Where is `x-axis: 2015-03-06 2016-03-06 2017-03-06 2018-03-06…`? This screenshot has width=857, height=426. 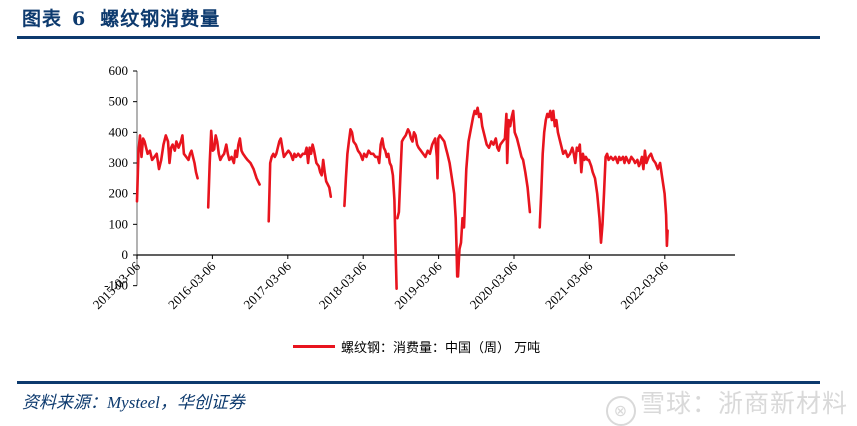 x-axis: 2015-03-06 2016-03-06 2017-03-06 2018-03-06… is located at coordinates (412, 283).